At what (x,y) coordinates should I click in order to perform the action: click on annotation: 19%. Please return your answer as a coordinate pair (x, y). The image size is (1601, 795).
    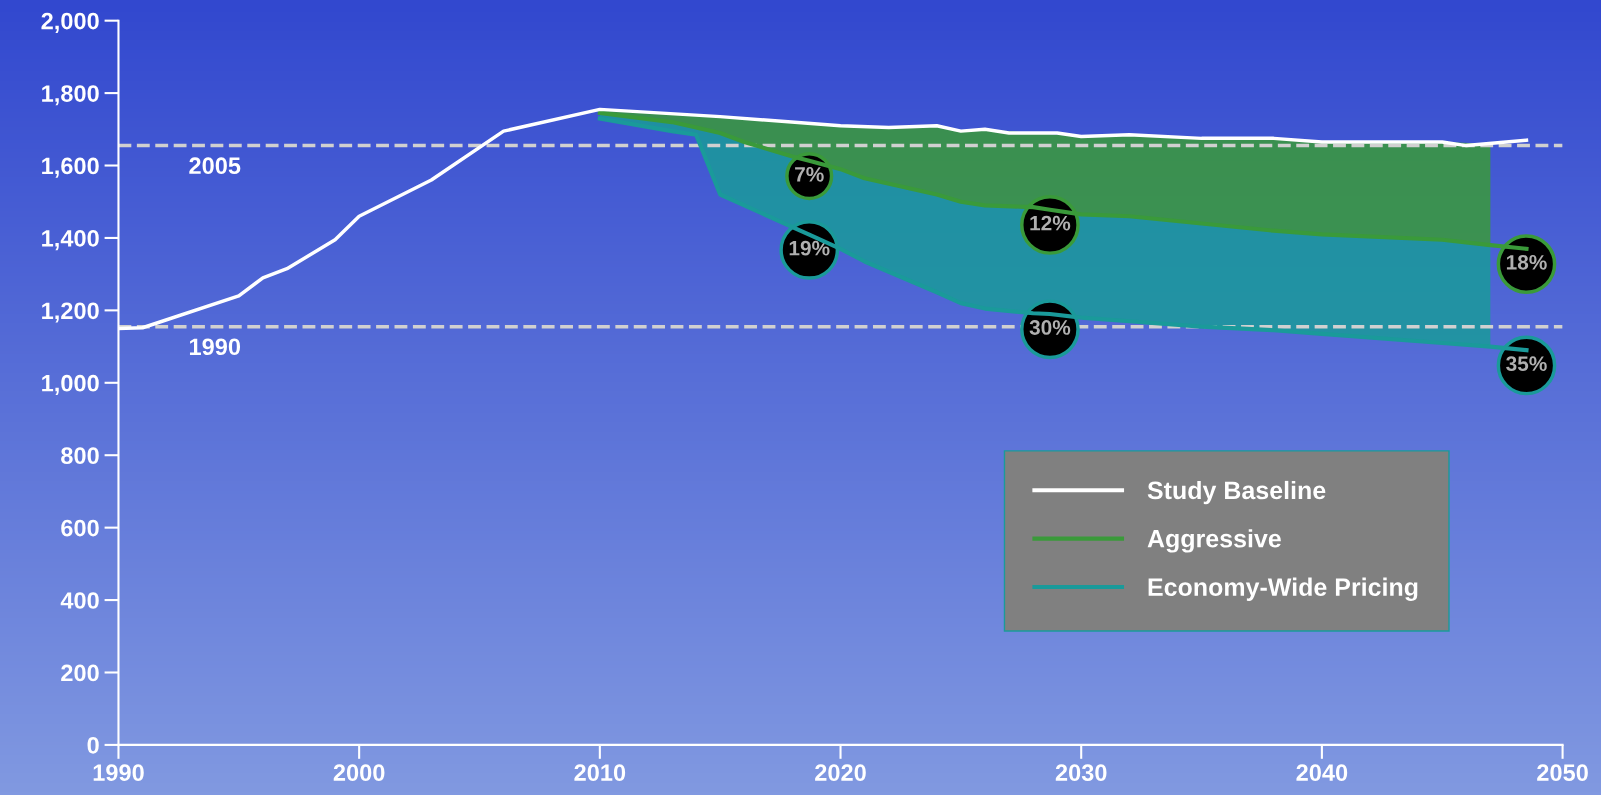
    Looking at the image, I should click on (809, 248).